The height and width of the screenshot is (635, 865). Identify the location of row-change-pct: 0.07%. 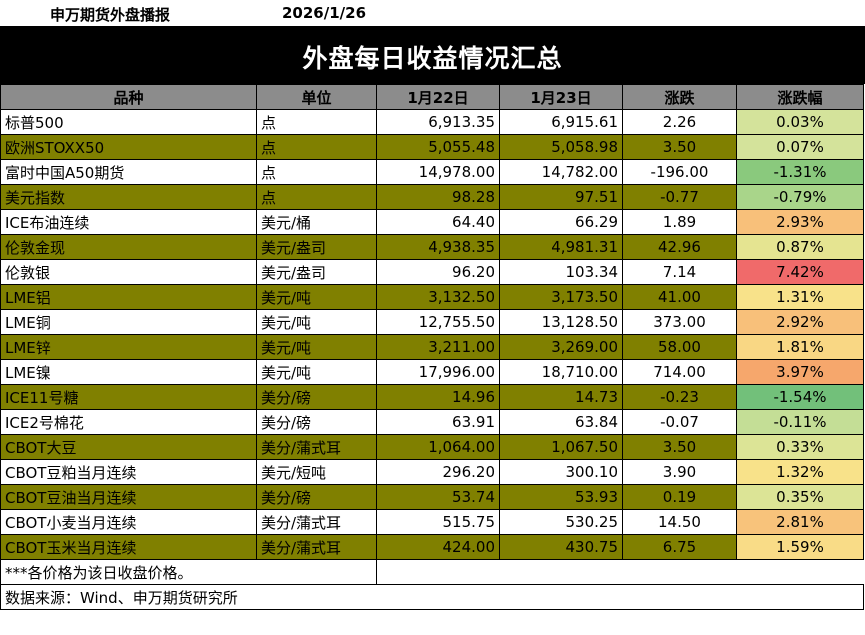
(800, 147).